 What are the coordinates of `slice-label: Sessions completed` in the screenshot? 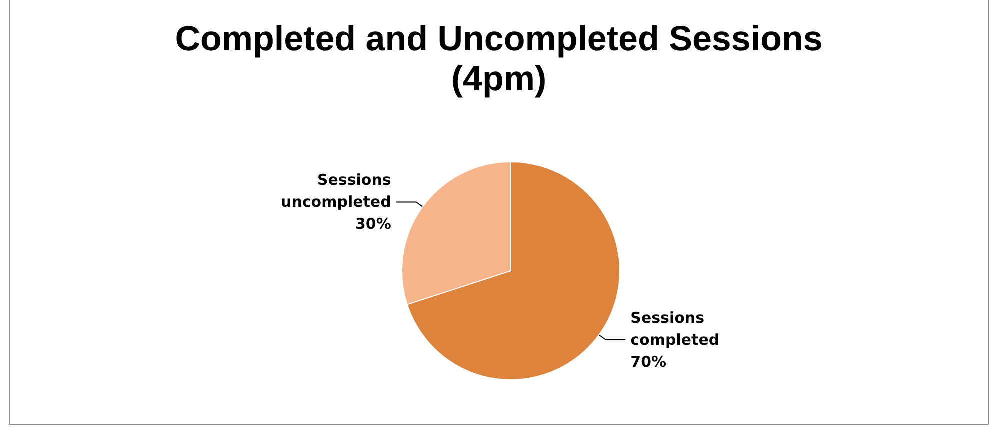 It's located at (675, 328).